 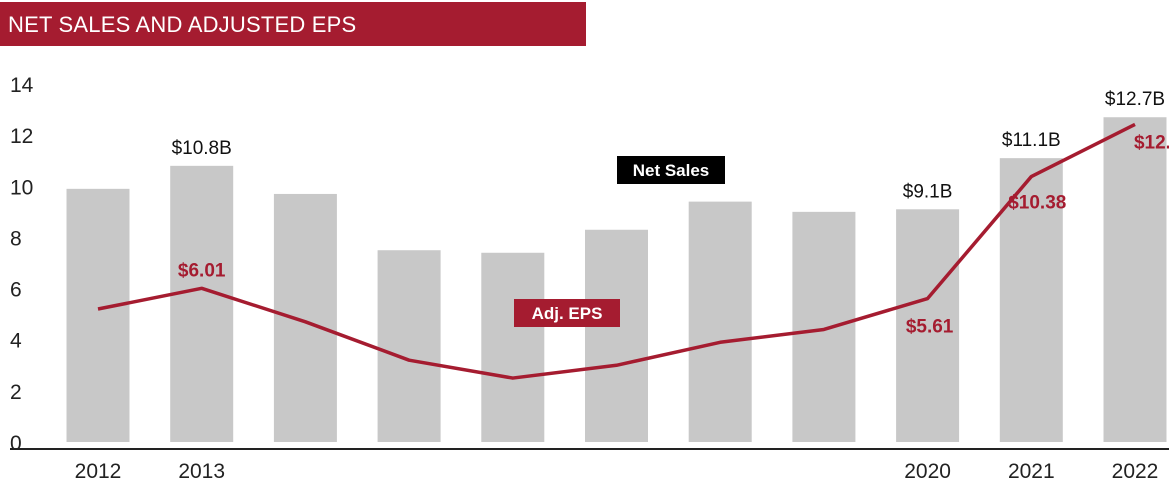 What do you see at coordinates (22, 85) in the screenshot?
I see `y-tick-label: 14` at bounding box center [22, 85].